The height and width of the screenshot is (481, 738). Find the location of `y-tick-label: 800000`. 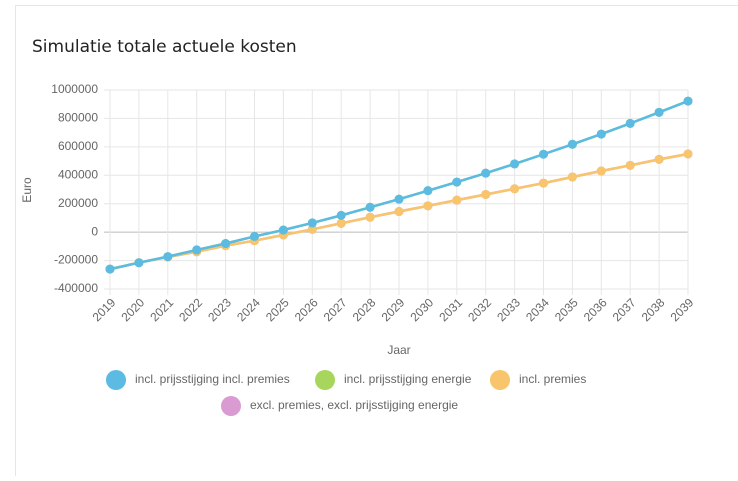

y-tick-label: 800000 is located at coordinates (78, 118).